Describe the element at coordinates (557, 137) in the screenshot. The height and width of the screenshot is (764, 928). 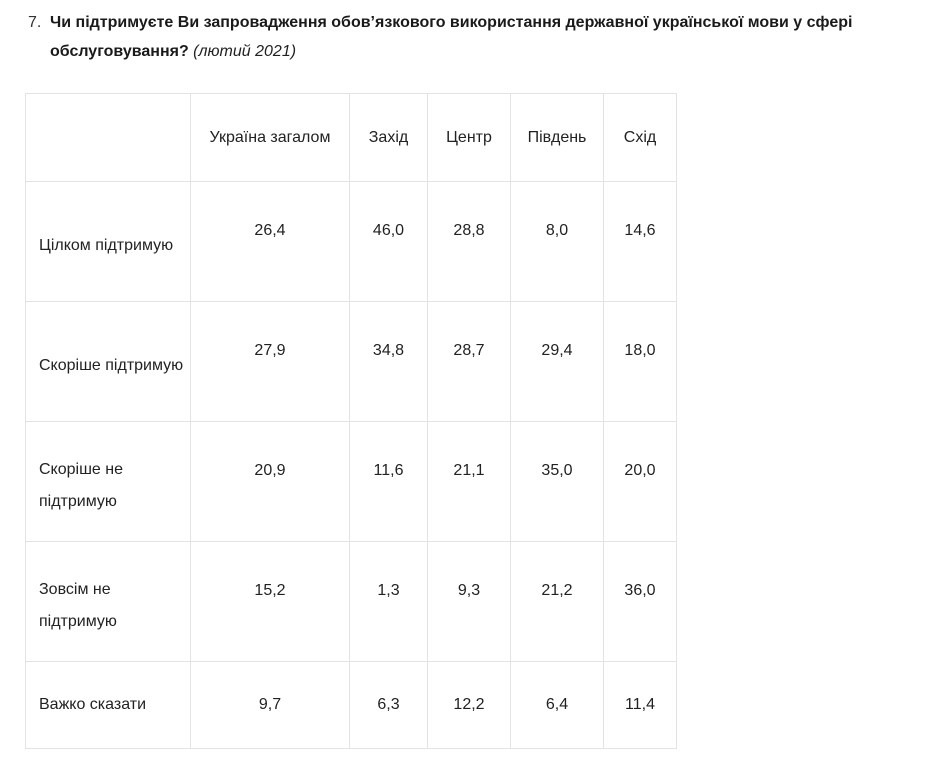
I see `header-cell-south: Південь` at that location.